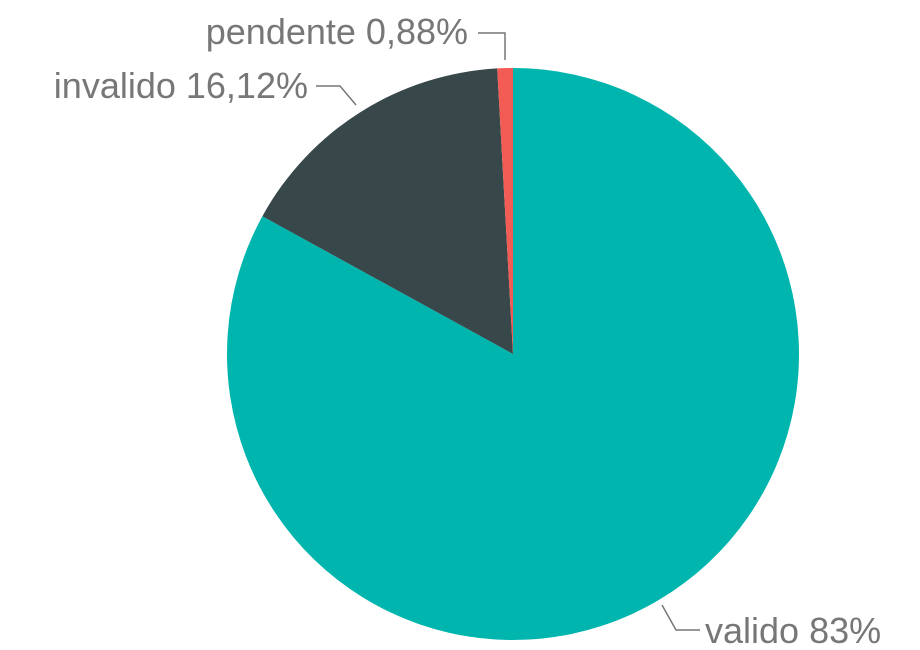 The image size is (920, 650). Describe the element at coordinates (281, 31) in the screenshot. I see `category-label: pendente` at that location.